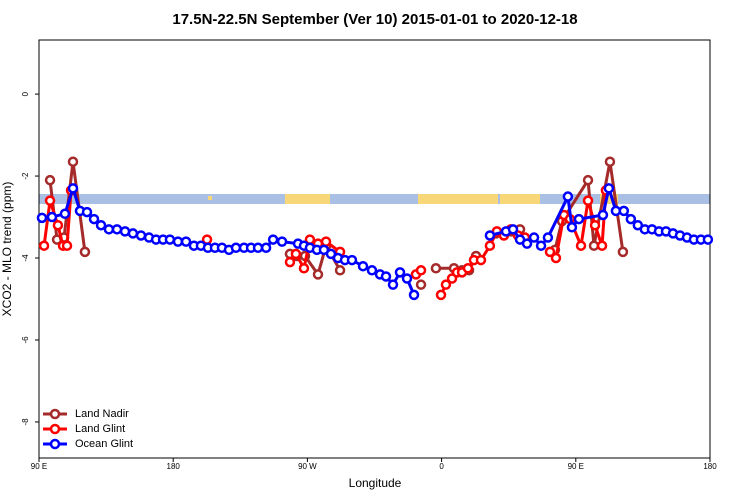  What do you see at coordinates (100, 429) in the screenshot?
I see `legend-label: Land Glint` at bounding box center [100, 429].